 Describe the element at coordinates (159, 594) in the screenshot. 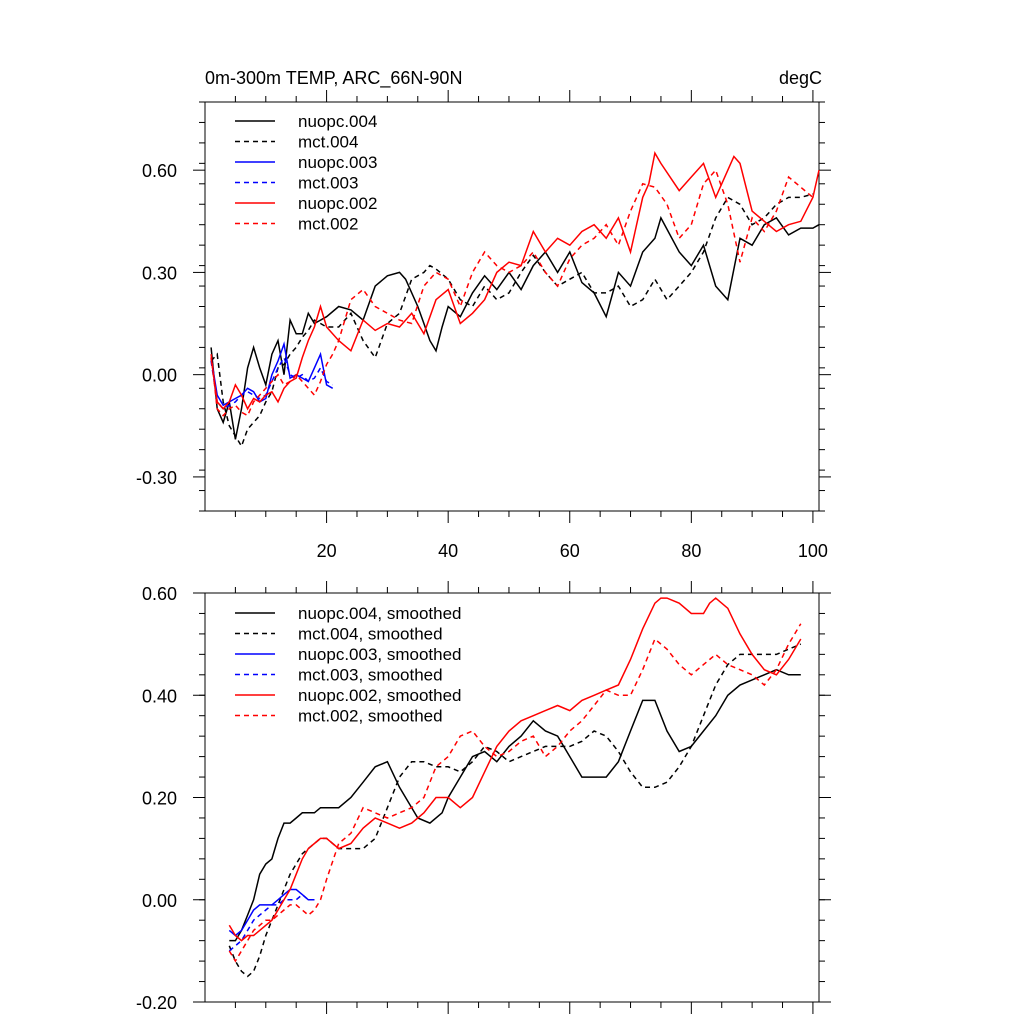

I see `bottom-y-tick-label: 0.60` at that location.